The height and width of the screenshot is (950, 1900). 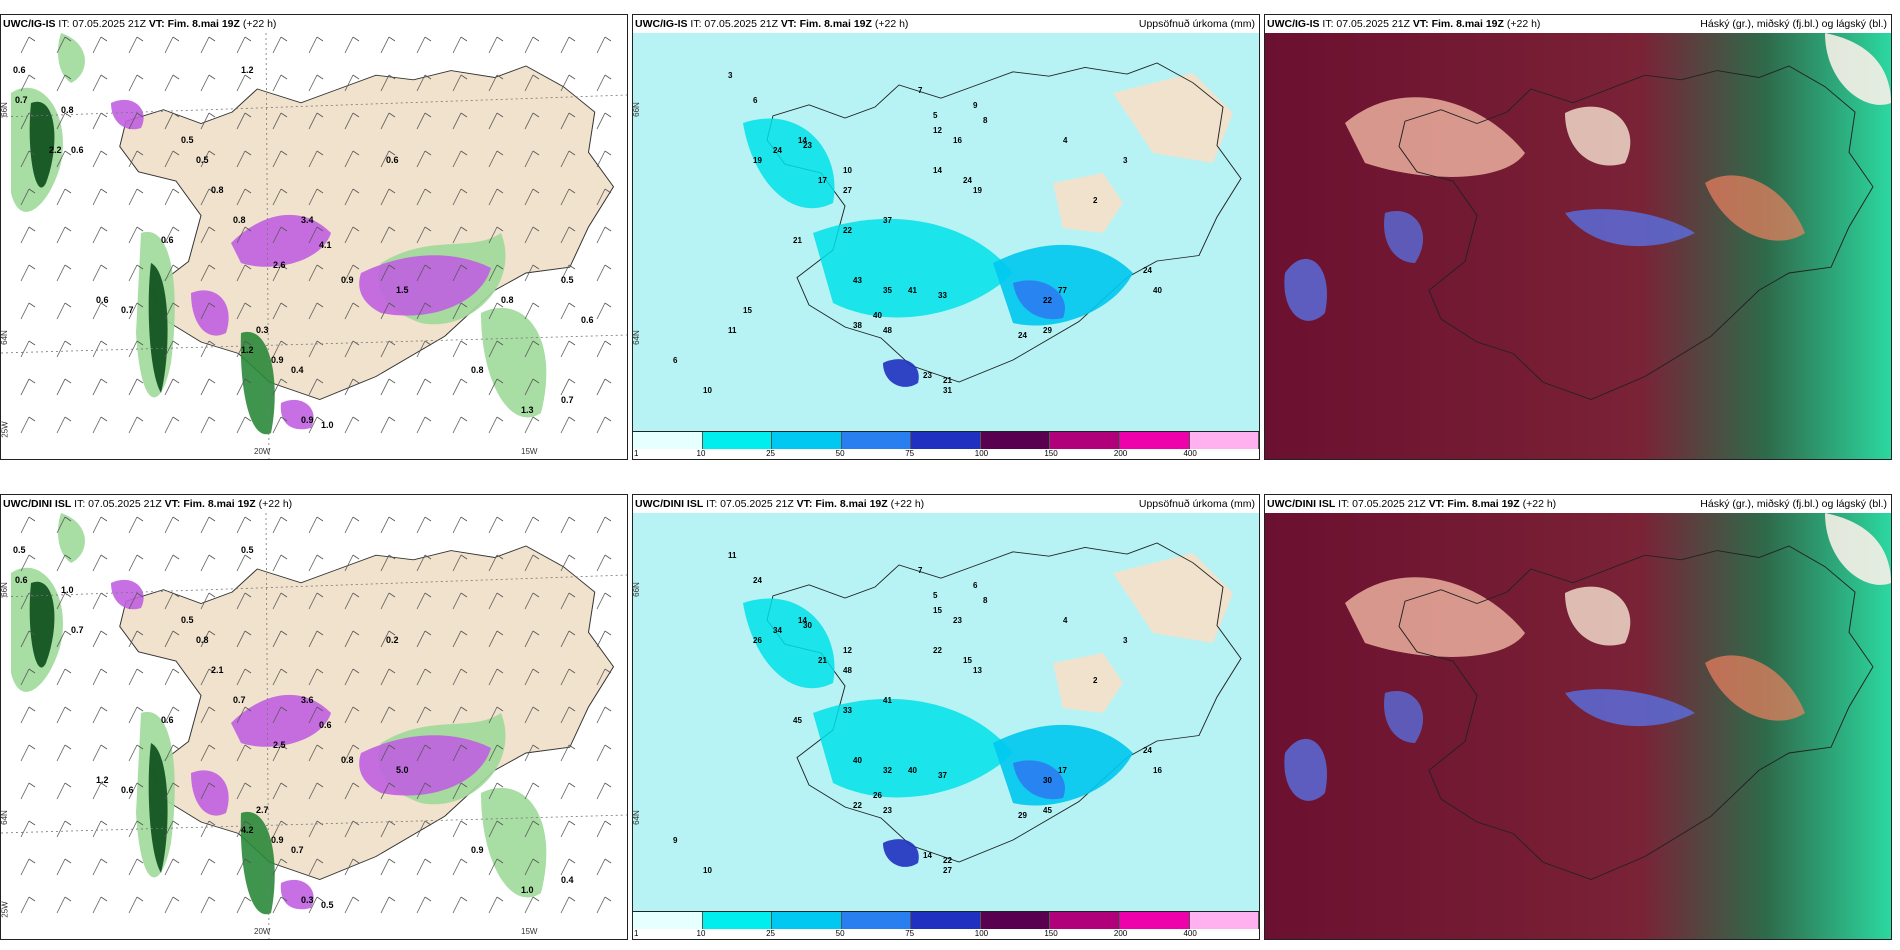 I want to click on precip-value-label: 27, so click(x=947, y=870).